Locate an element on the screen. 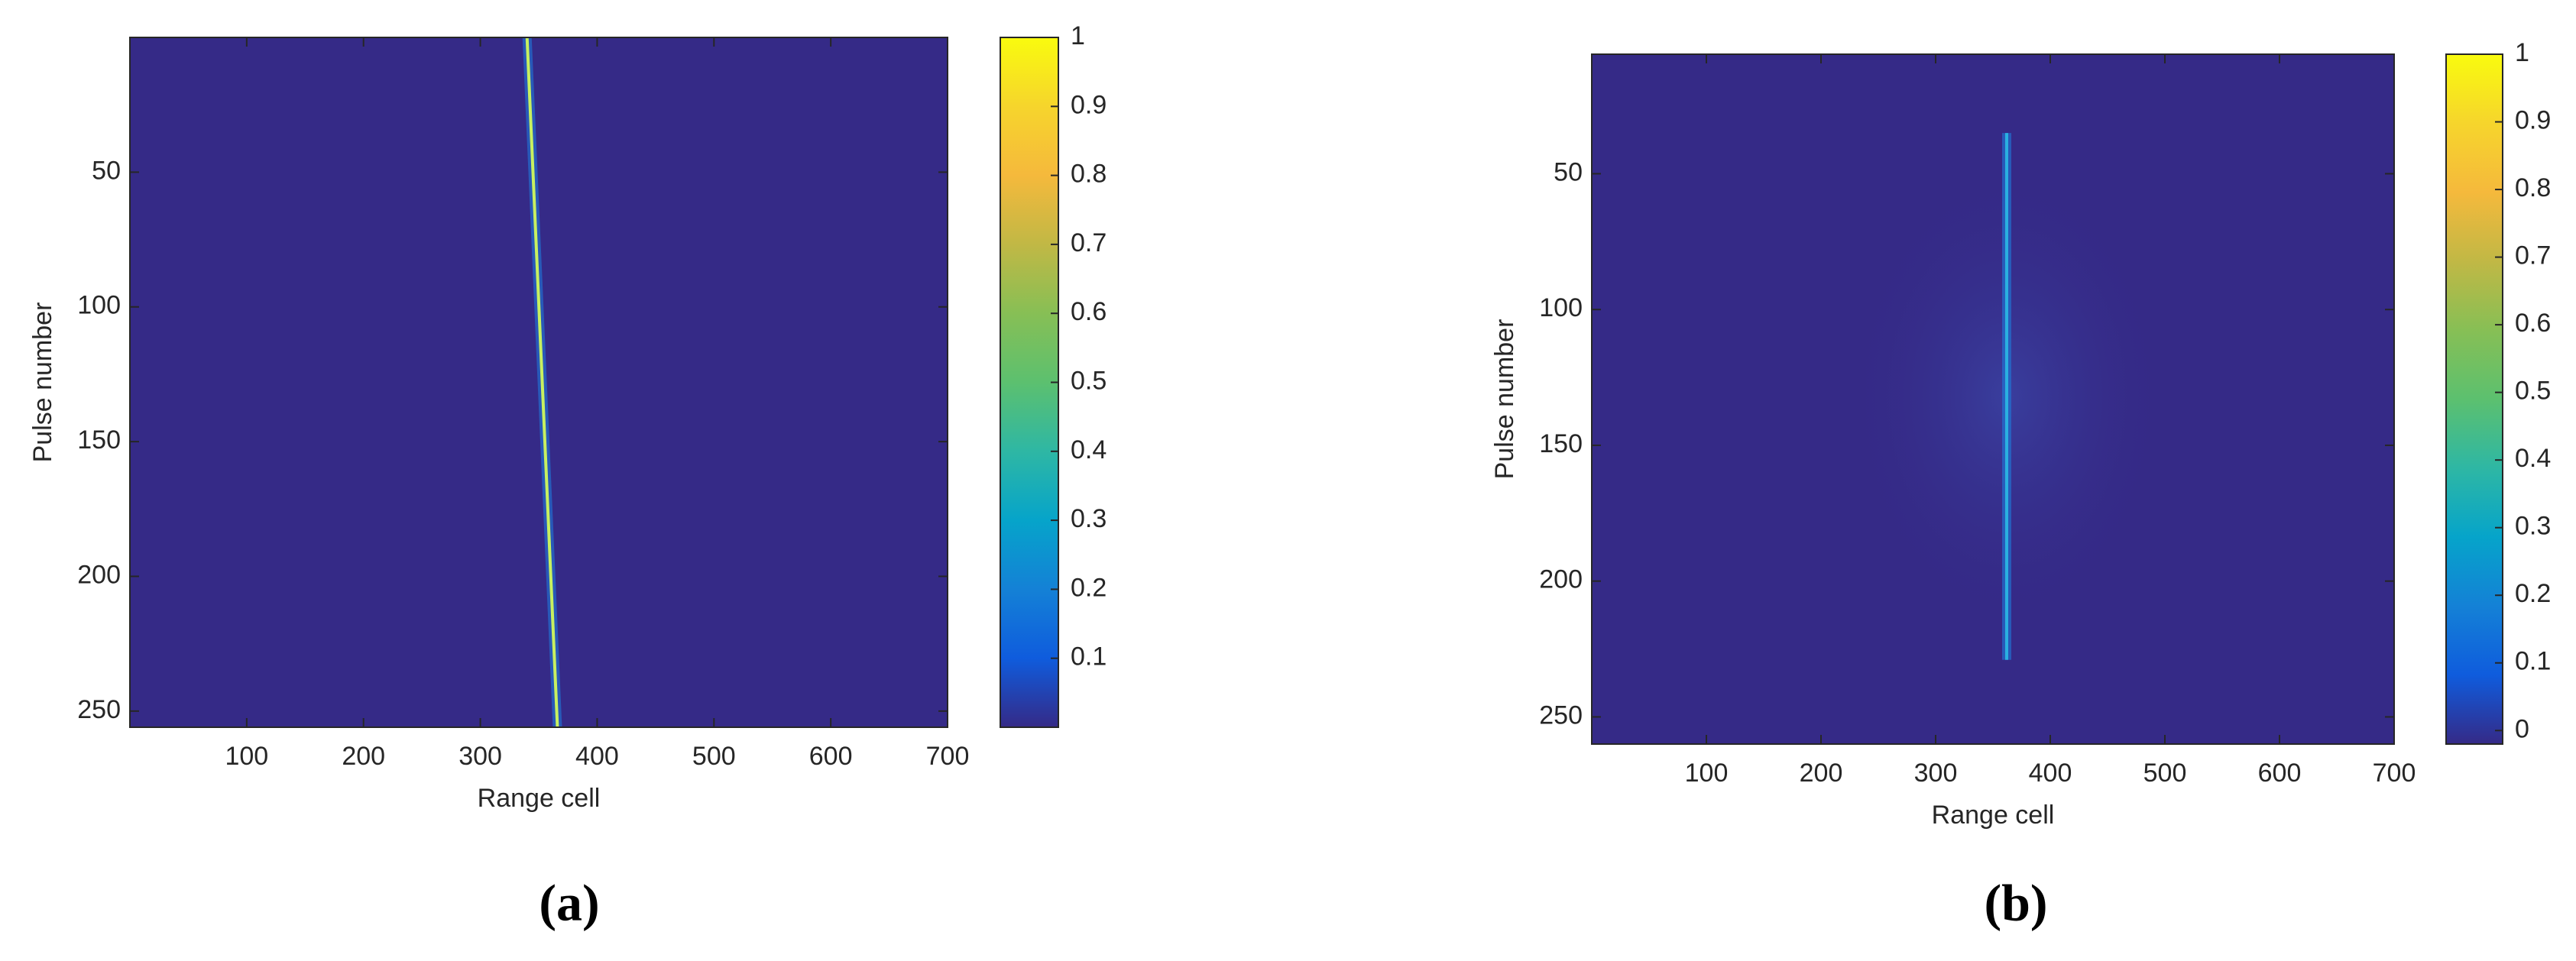 The width and height of the screenshot is (2576, 961). panel-caption: (a) is located at coordinates (569, 903).